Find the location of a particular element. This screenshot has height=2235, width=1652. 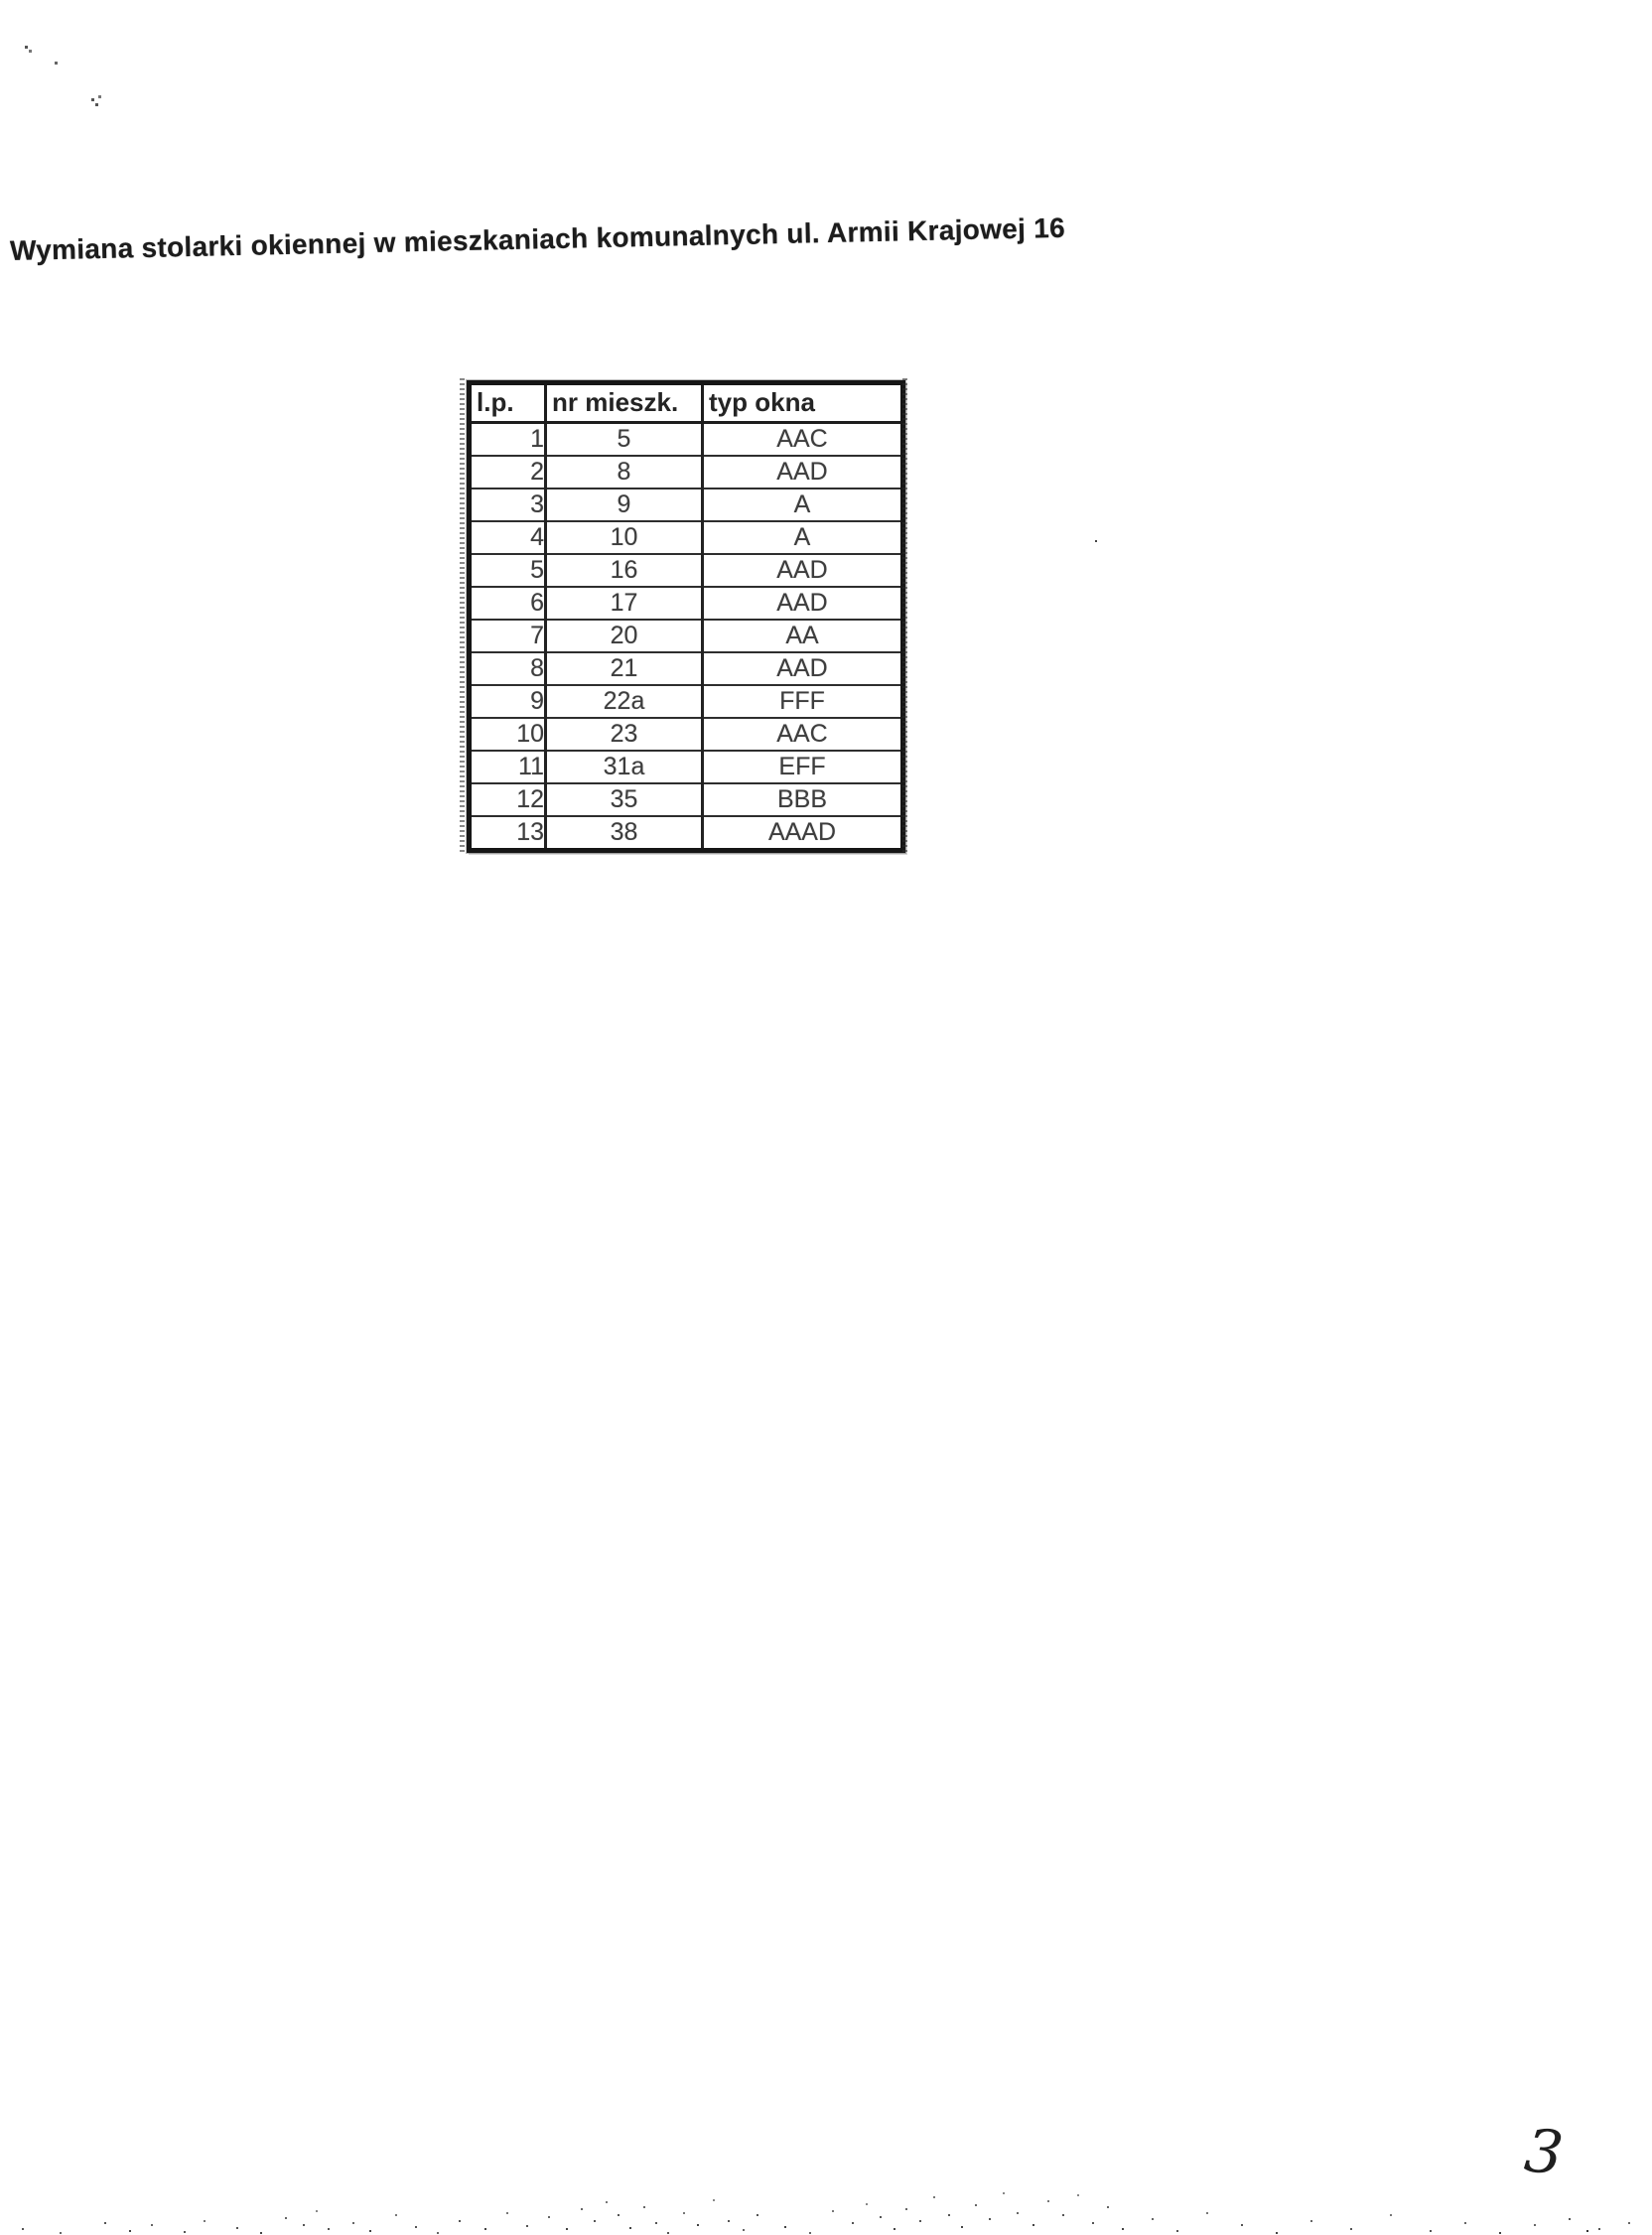

cell-typ: BBB is located at coordinates (803, 799).